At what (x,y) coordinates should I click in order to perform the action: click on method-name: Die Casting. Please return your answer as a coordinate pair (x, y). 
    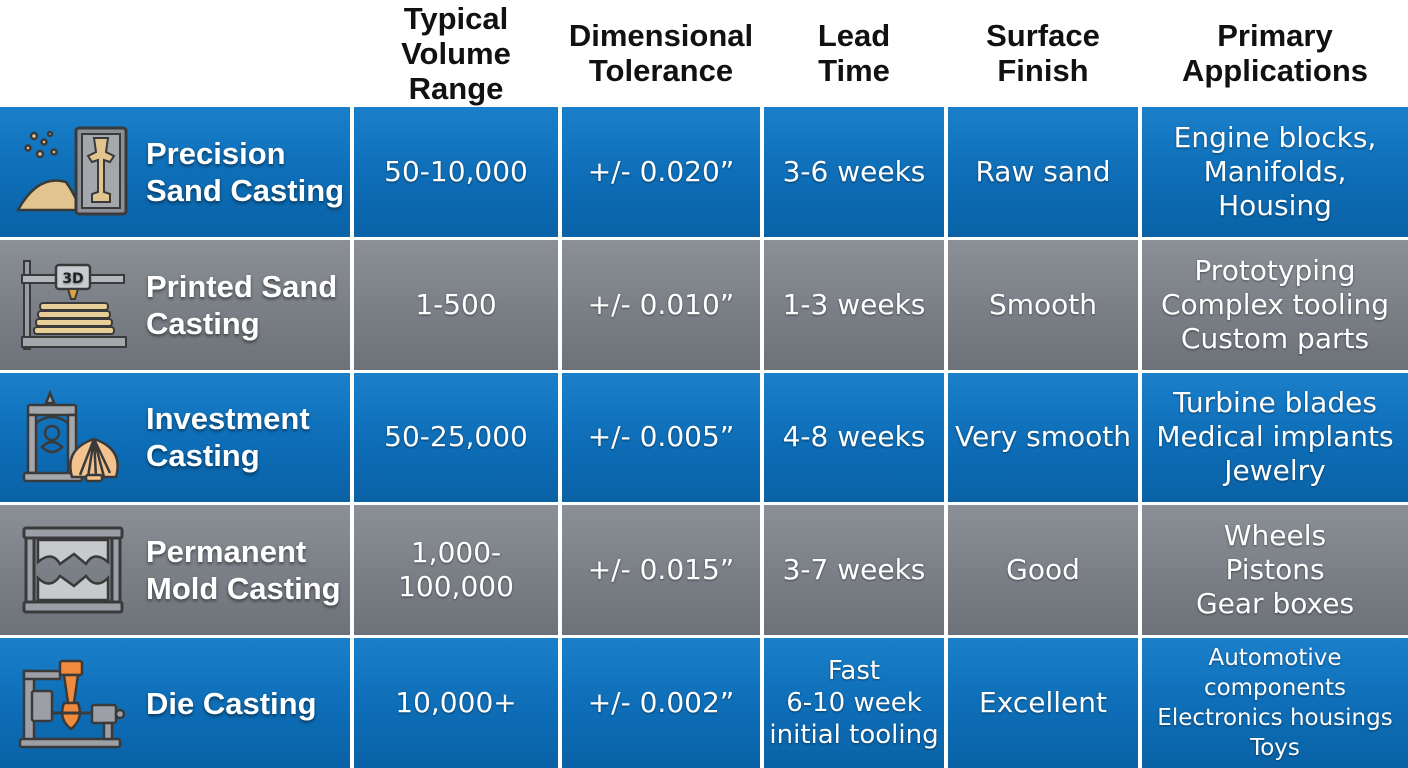
    Looking at the image, I should click on (231, 703).